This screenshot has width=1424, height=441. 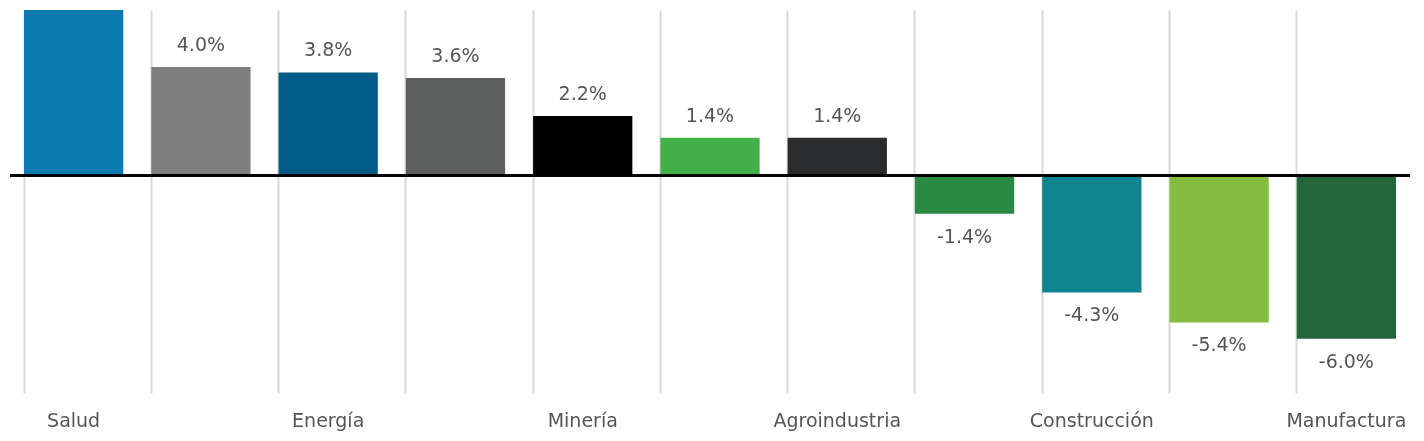 What do you see at coordinates (964, 235) in the screenshot?
I see `data-label: -1.4%` at bounding box center [964, 235].